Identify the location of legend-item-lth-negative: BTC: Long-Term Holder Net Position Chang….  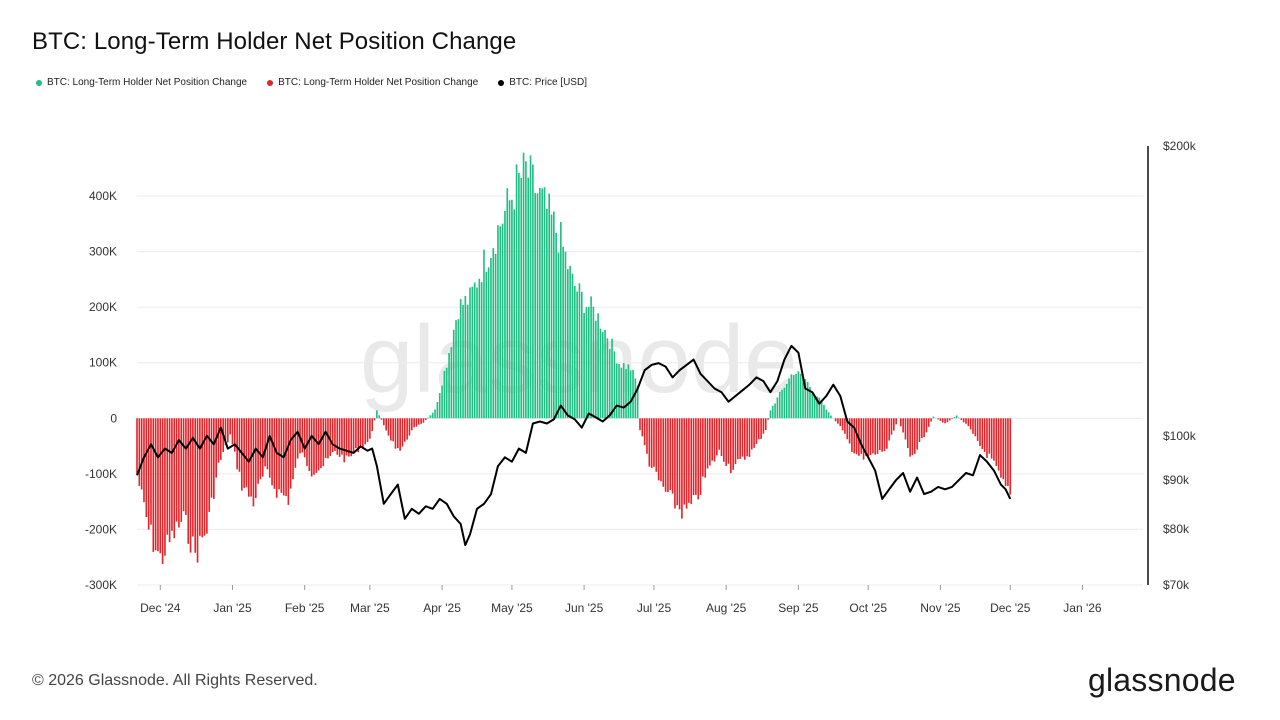
(372, 82).